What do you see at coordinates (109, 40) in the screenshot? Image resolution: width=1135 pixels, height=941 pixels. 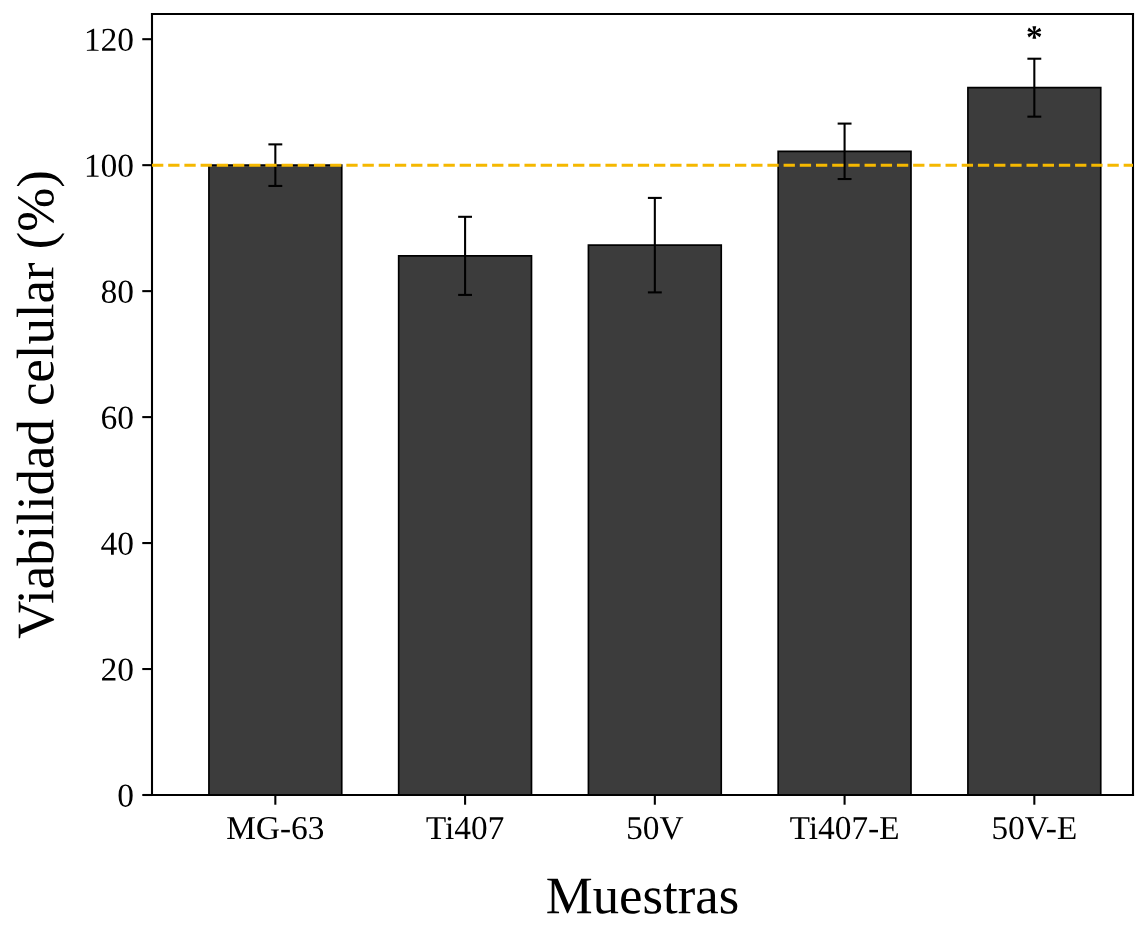 I see `y-tick-label: 120` at bounding box center [109, 40].